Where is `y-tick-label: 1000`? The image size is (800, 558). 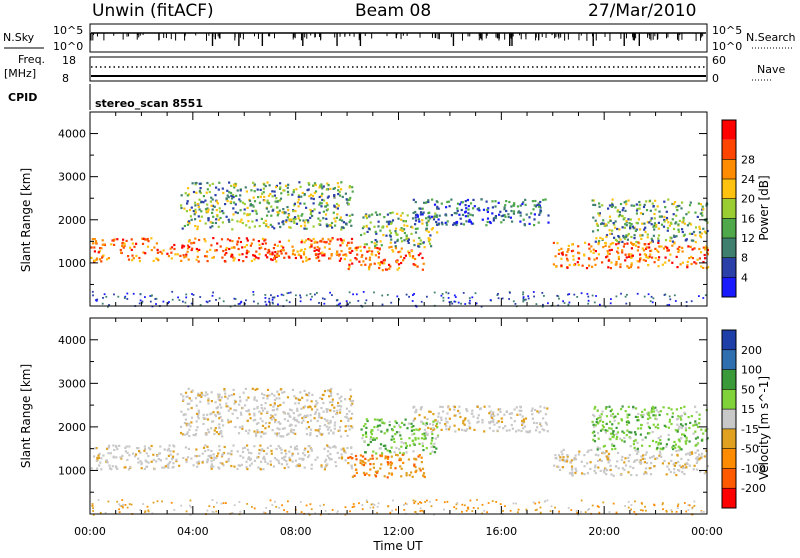 y-tick-label: 1000 is located at coordinates (72, 263).